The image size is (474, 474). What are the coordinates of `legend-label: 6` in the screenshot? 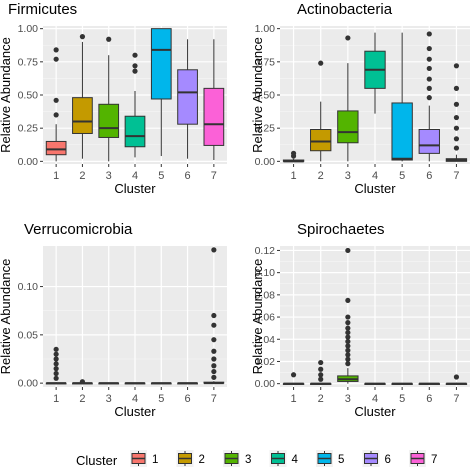 It's located at (388, 460).